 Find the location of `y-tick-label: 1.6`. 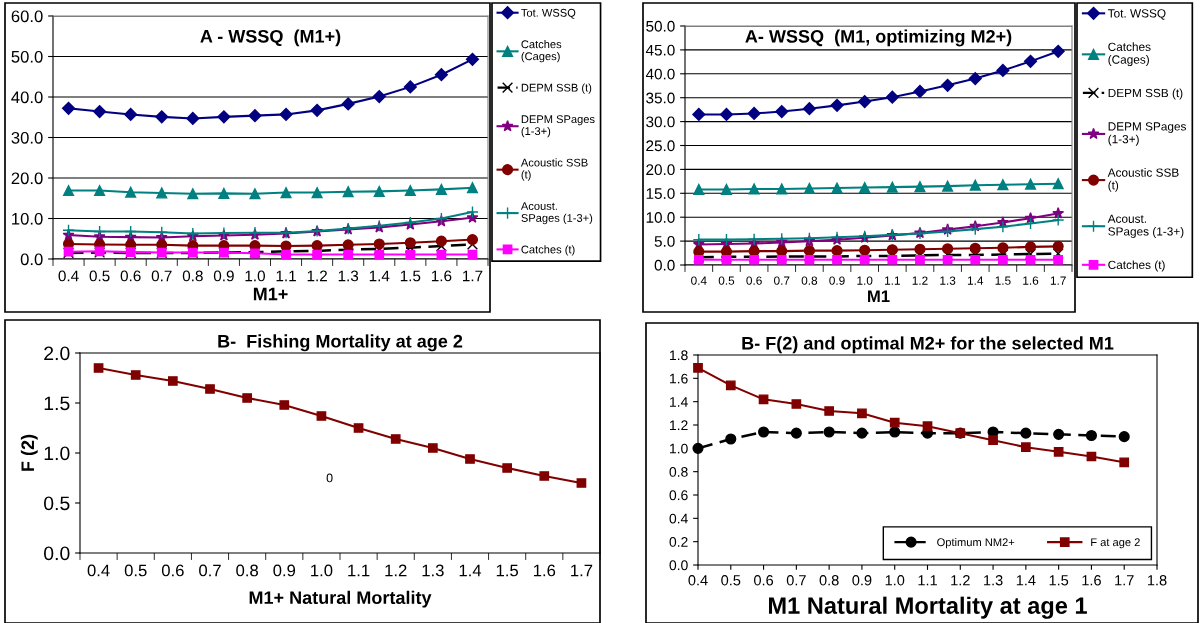

y-tick-label: 1.6 is located at coordinates (679, 378).